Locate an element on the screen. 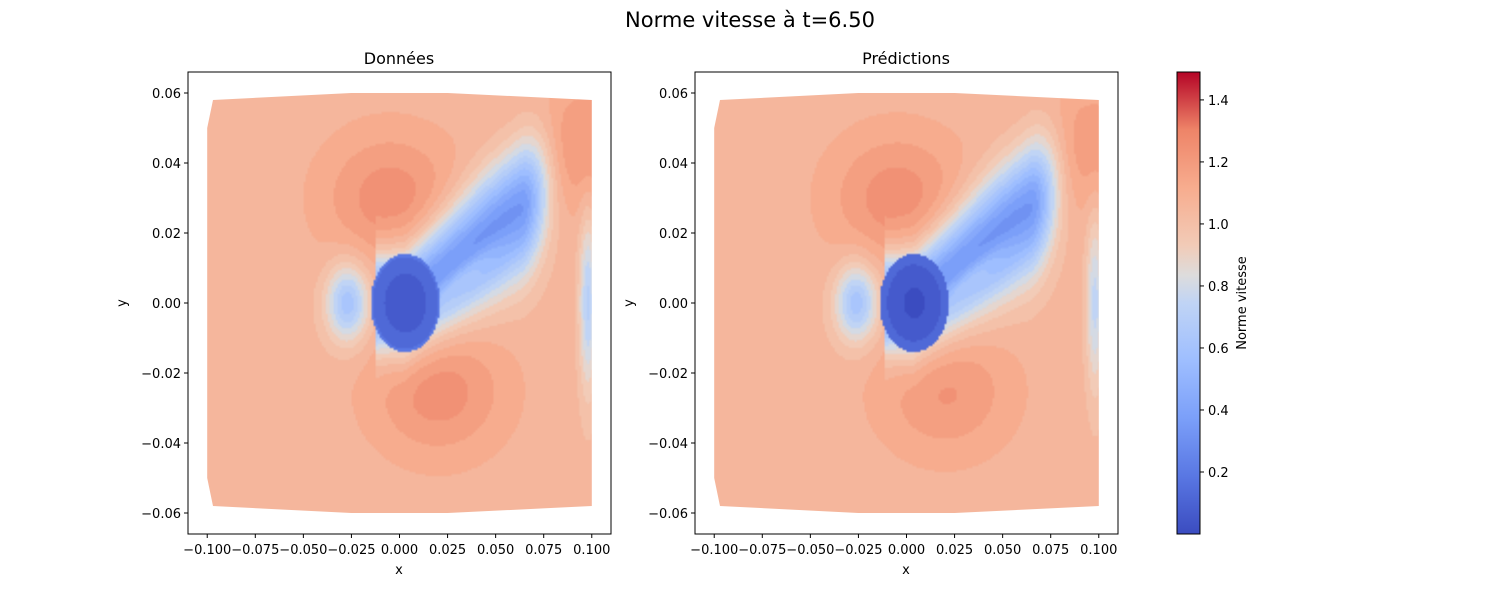 The width and height of the screenshot is (1500, 600). subplot-title: Prédictions is located at coordinates (906, 58).